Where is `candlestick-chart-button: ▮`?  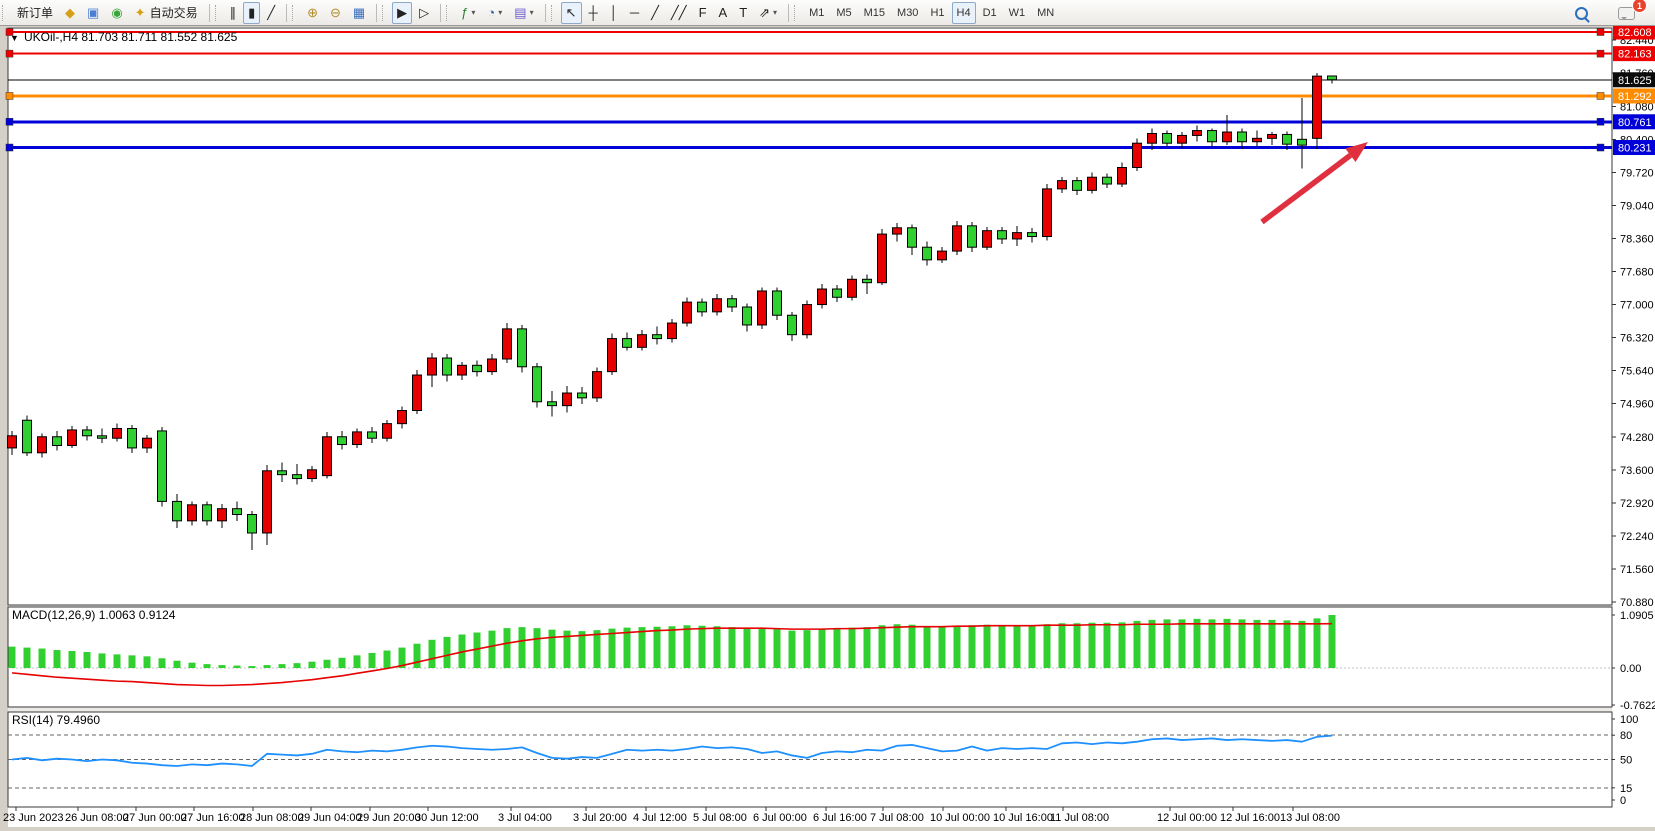
candlestick-chart-button: ▮ is located at coordinates (252, 12).